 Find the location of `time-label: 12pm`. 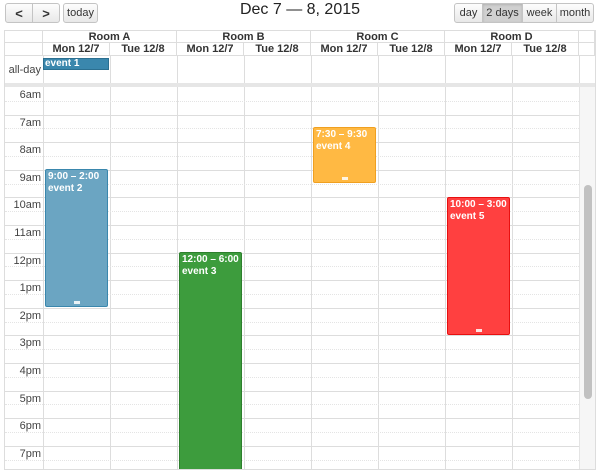

time-label: 12pm is located at coordinates (27, 260).